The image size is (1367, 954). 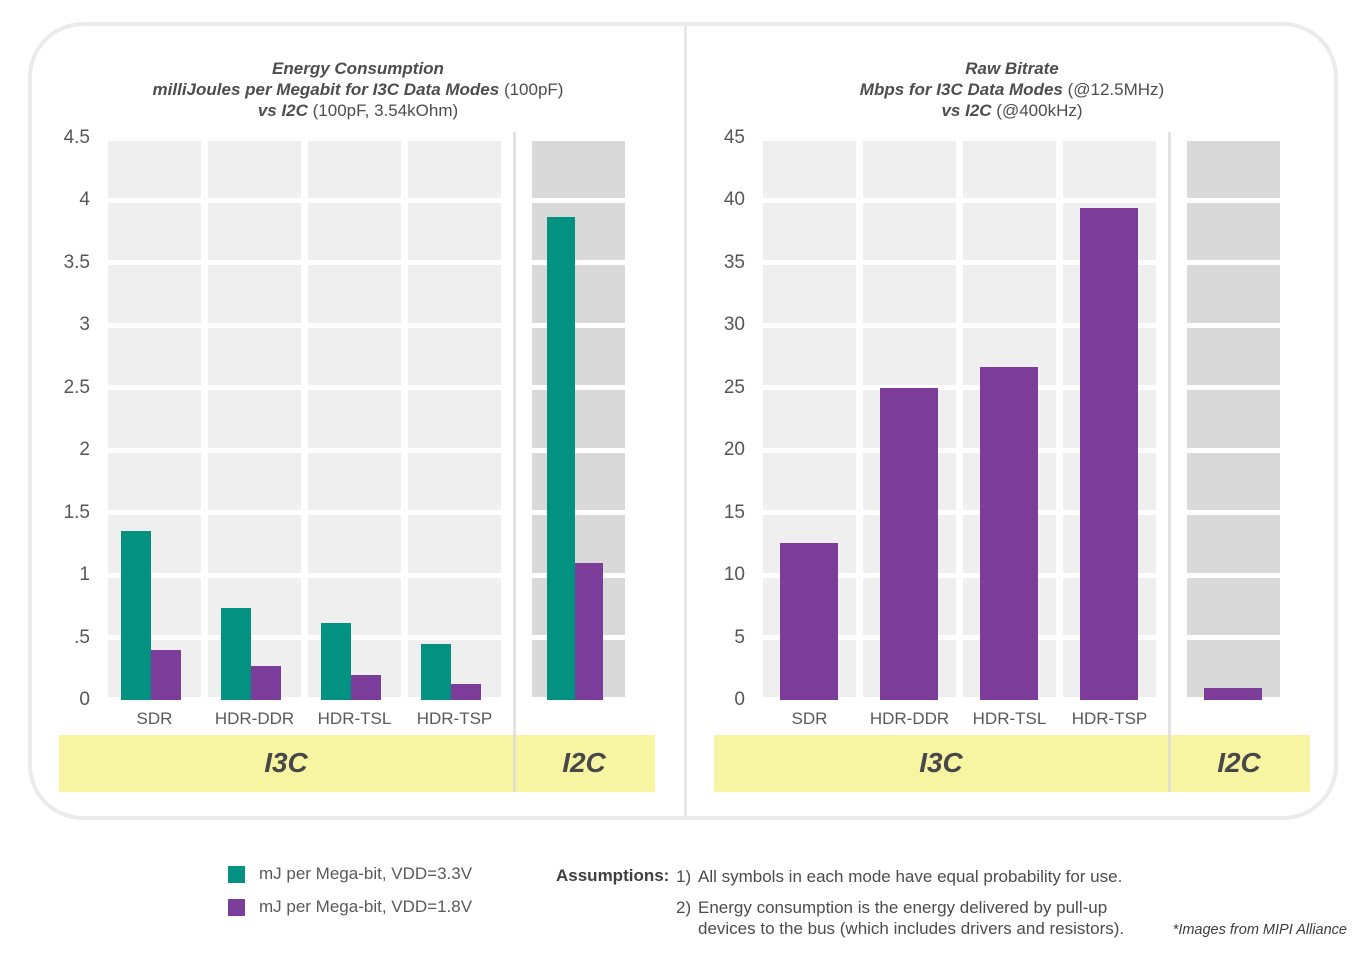 I want to click on title-emphasis-text: Mbps for I3C Data Modes, so click(x=961, y=89).